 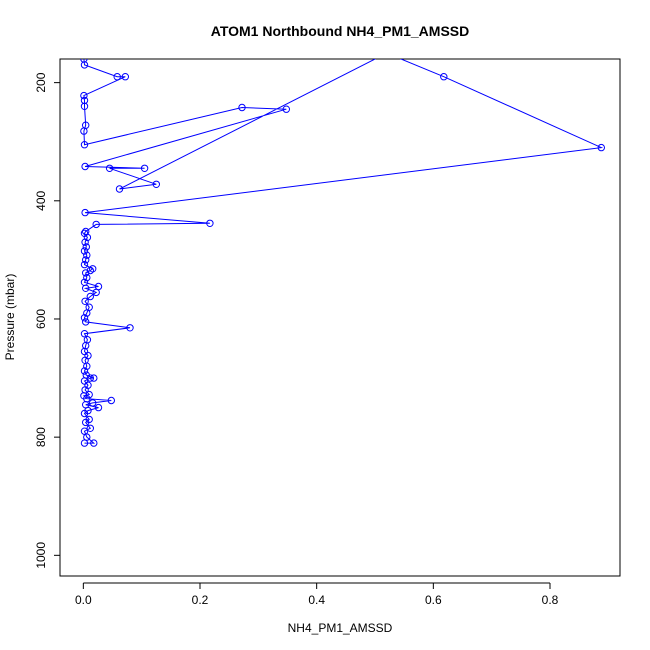 What do you see at coordinates (433, 600) in the screenshot?
I see `x-tick-label: 0.6` at bounding box center [433, 600].